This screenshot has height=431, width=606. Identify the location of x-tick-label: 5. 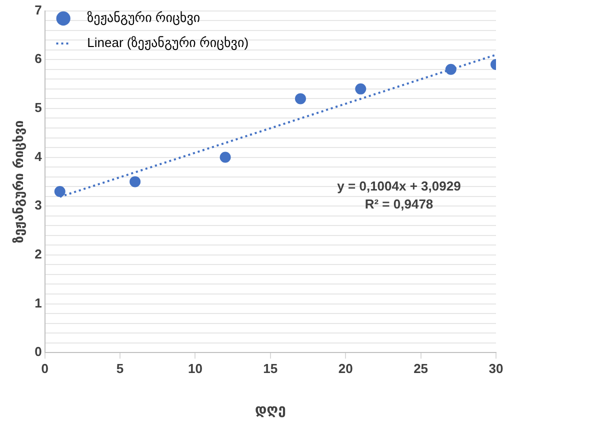
(120, 368).